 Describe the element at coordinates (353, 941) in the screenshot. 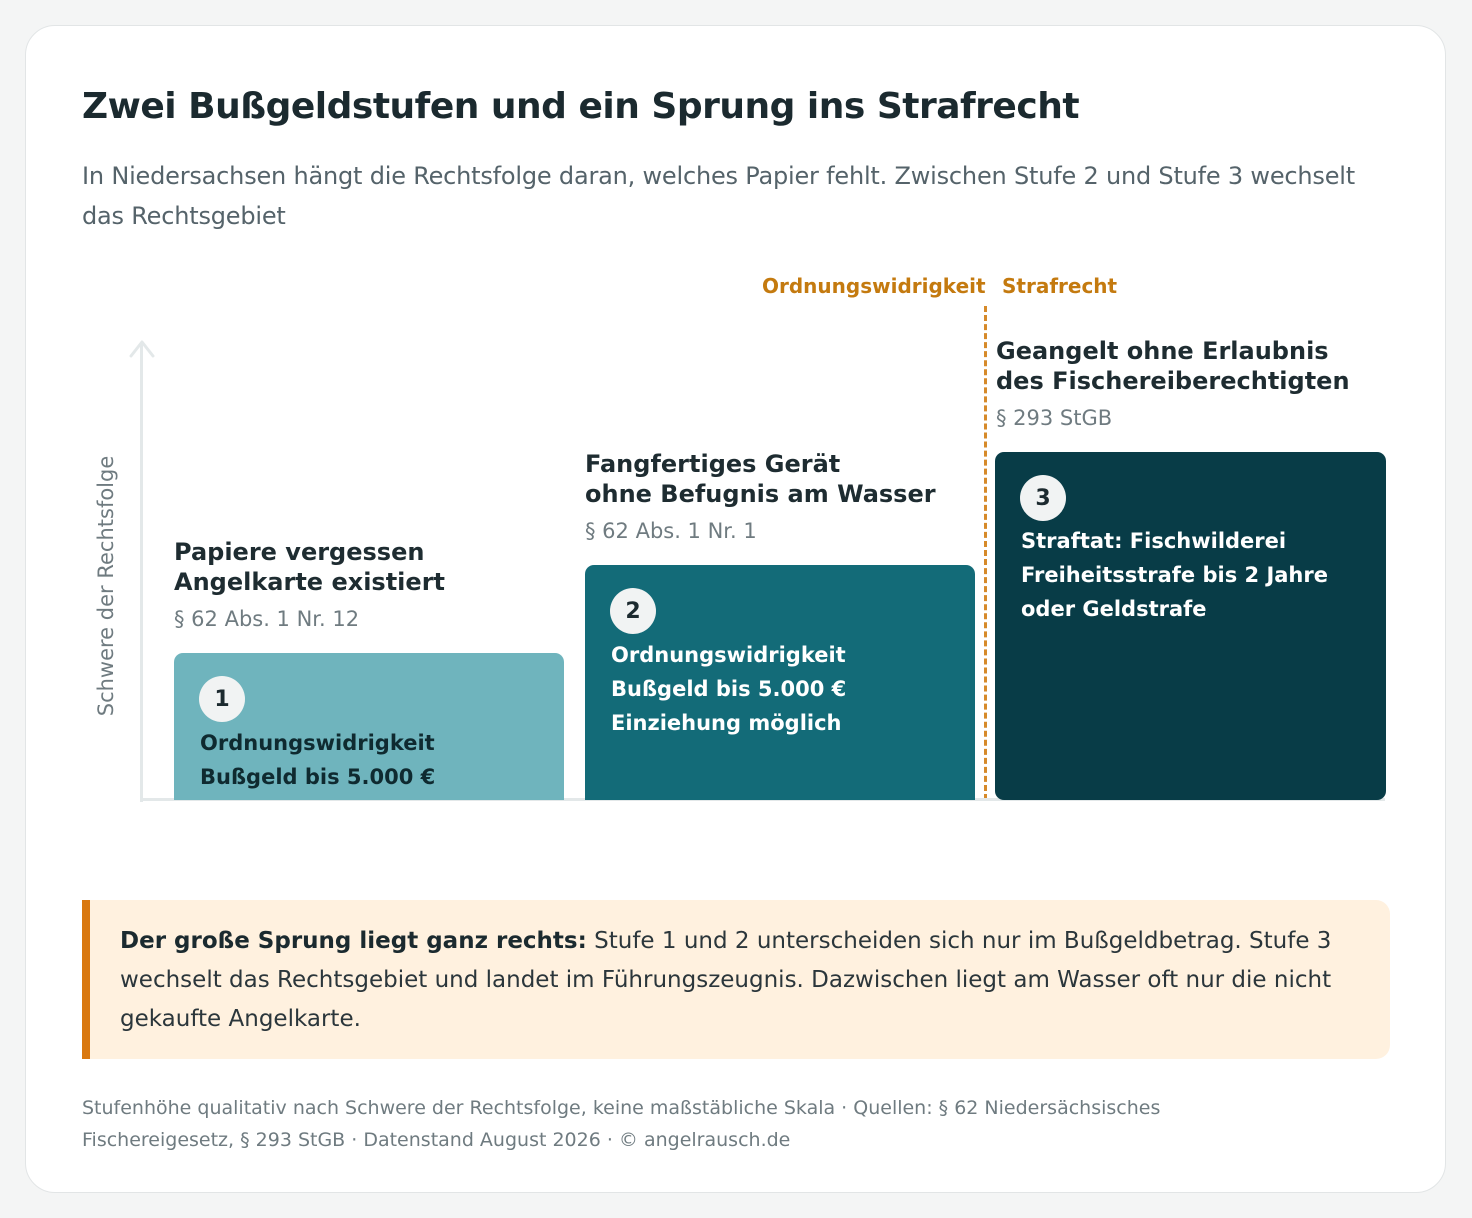

I see `callout-lead: Der große Sprung liegt ganz rechts:` at that location.